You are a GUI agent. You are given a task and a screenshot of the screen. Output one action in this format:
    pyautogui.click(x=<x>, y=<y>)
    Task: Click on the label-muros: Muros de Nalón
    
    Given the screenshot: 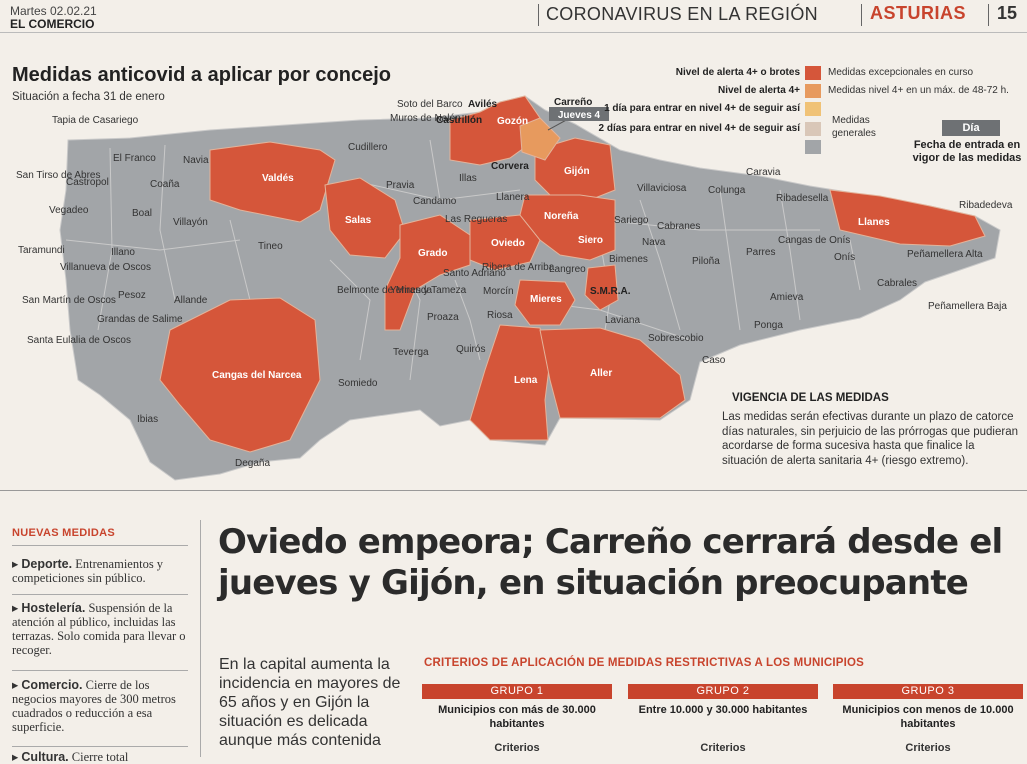 What is the action you would take?
    pyautogui.click(x=425, y=118)
    